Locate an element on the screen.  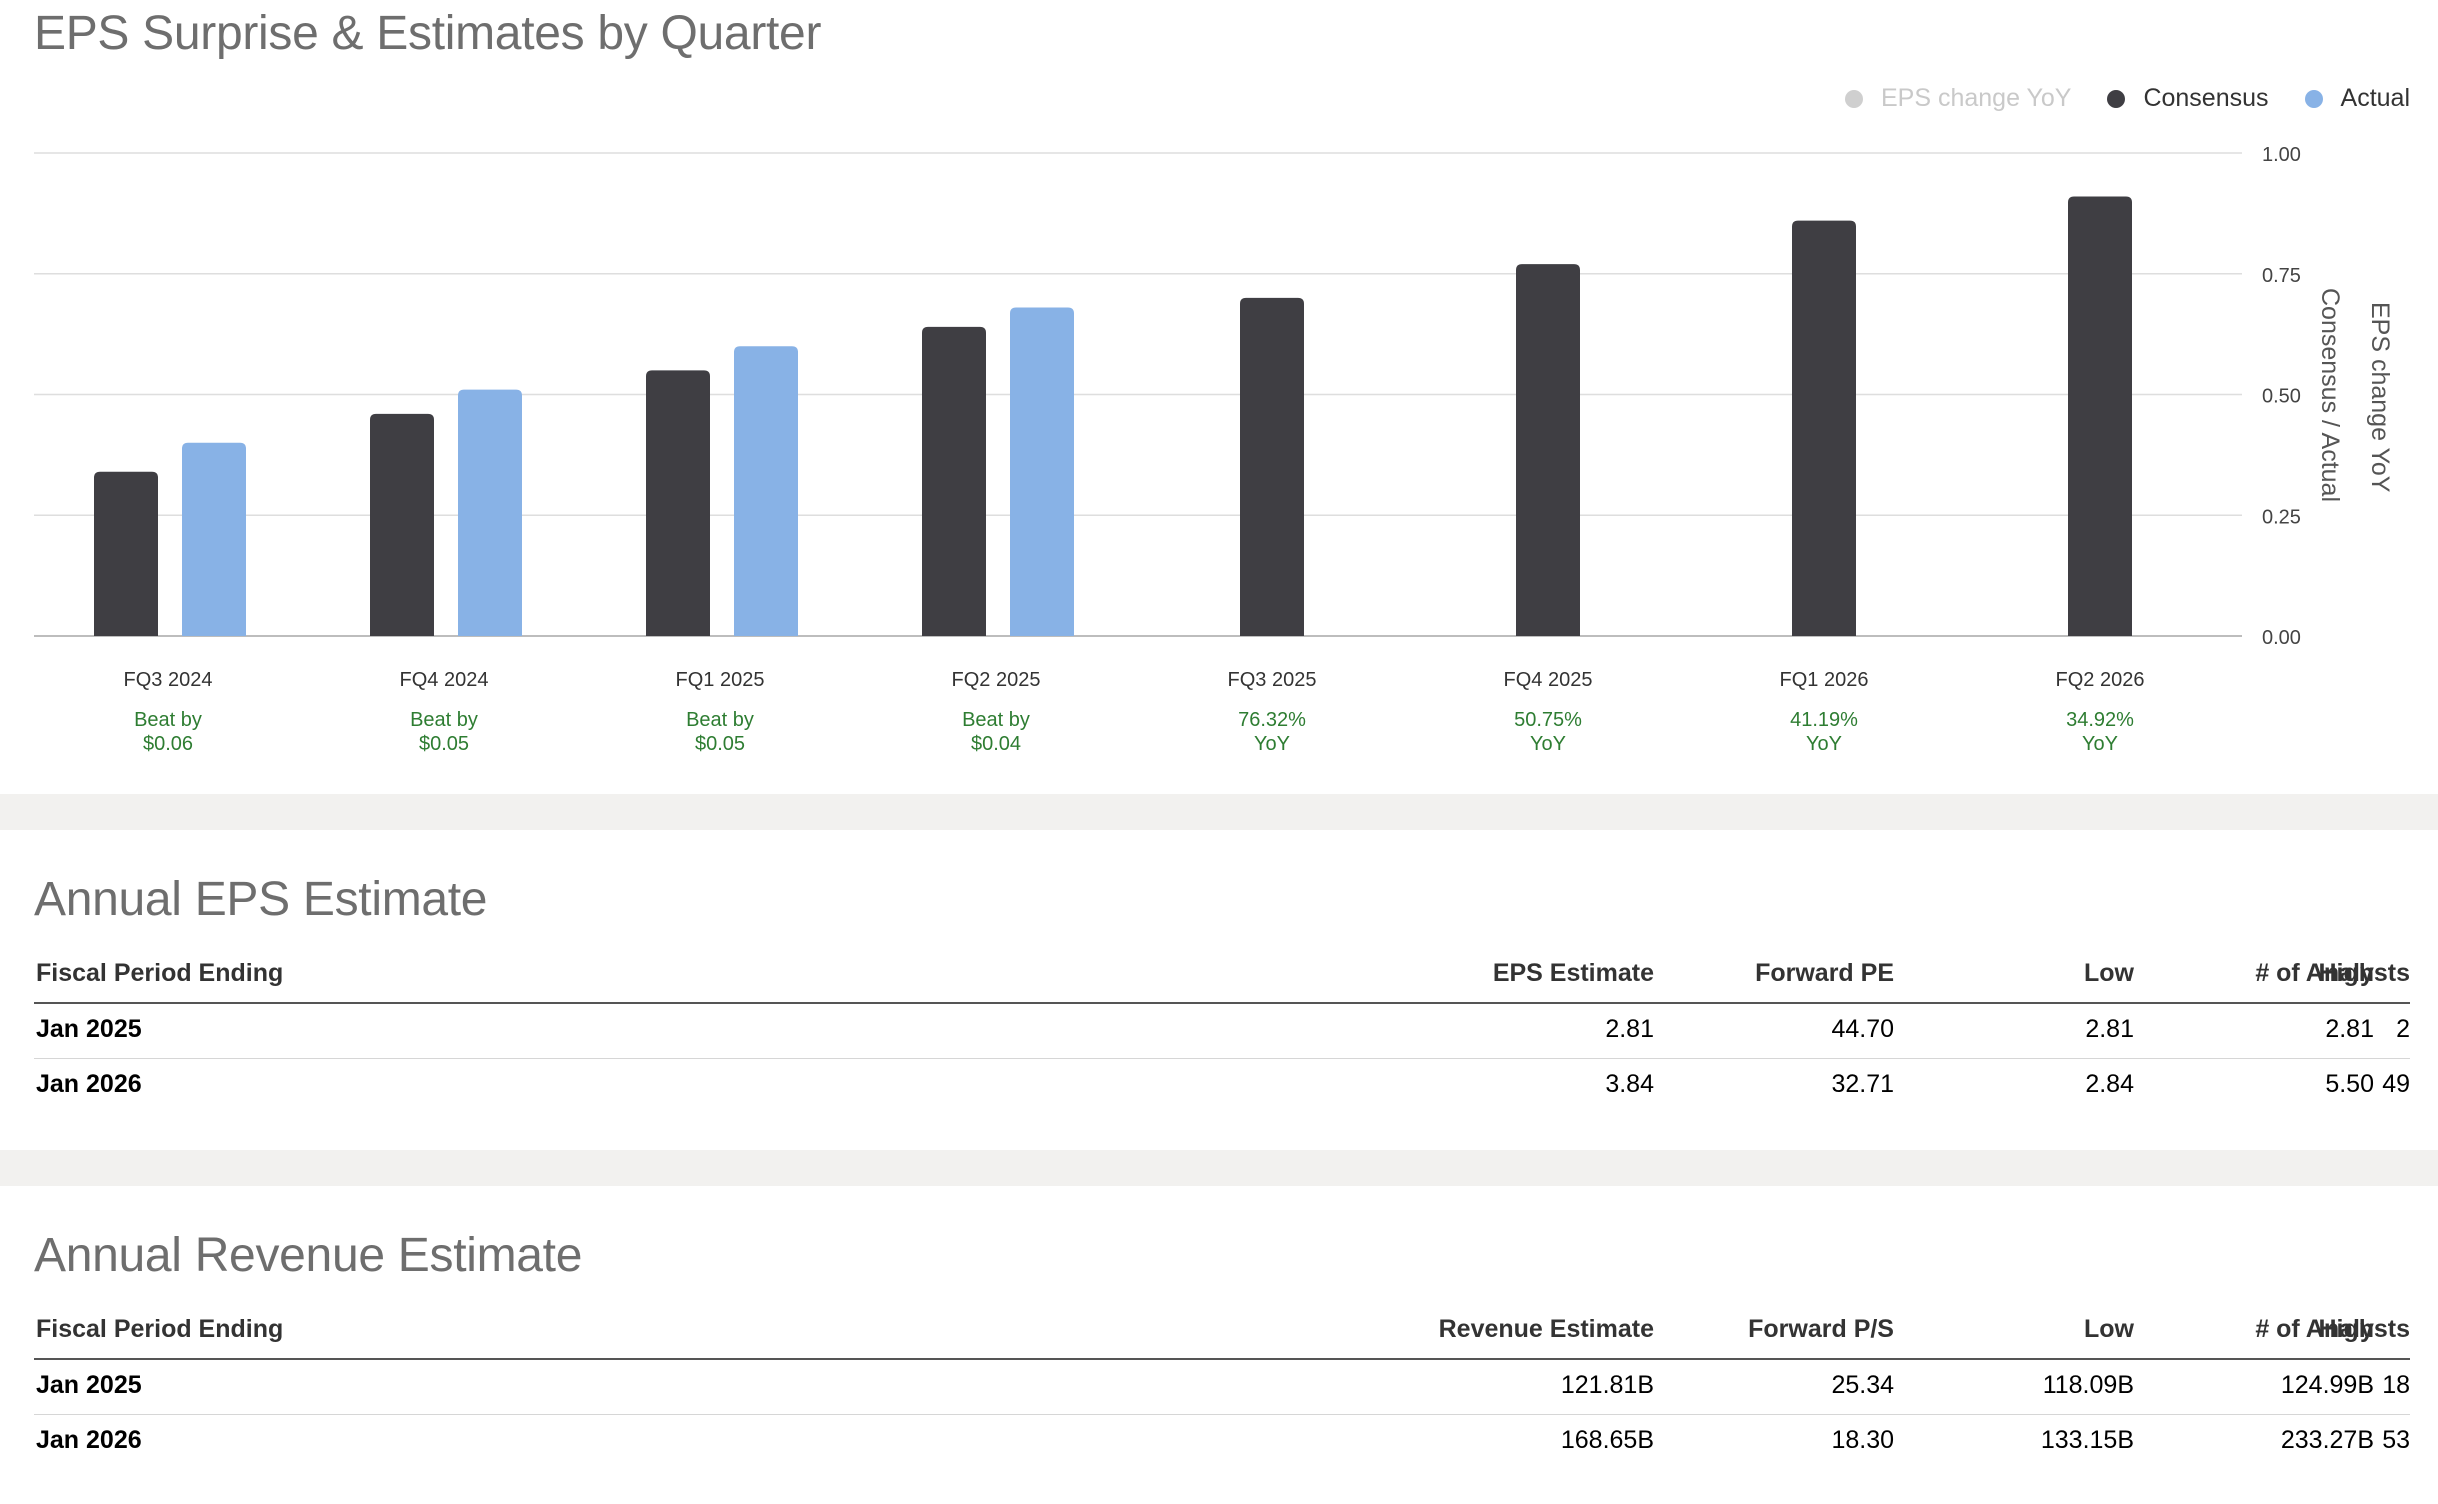
legend-item-actual: Actual is located at coordinates (2357, 98).